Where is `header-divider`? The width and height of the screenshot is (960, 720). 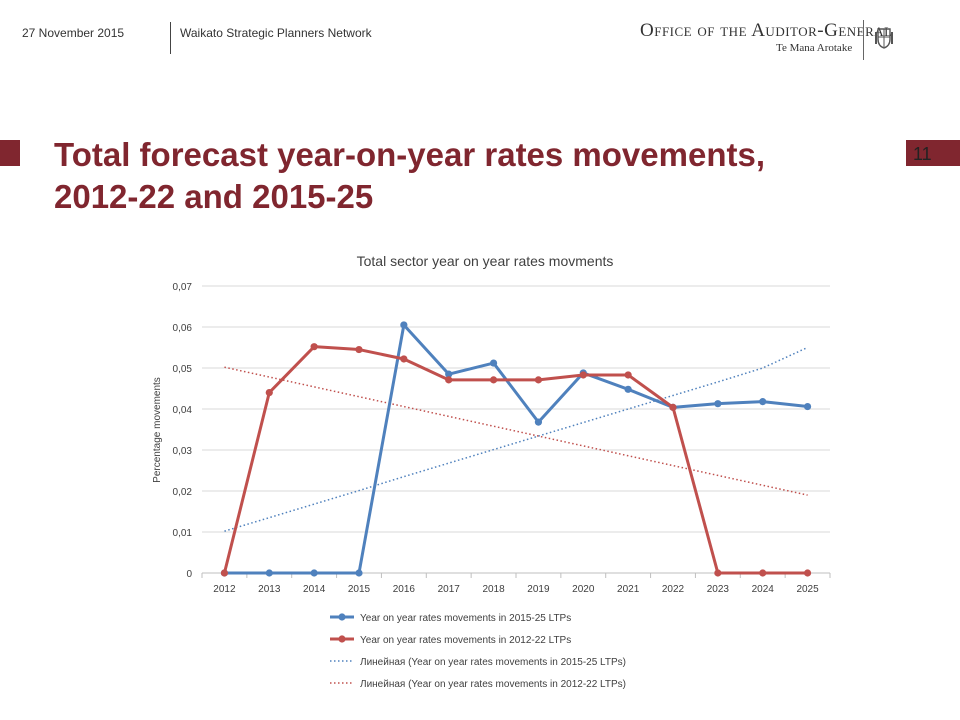
header-divider is located at coordinates (170, 38).